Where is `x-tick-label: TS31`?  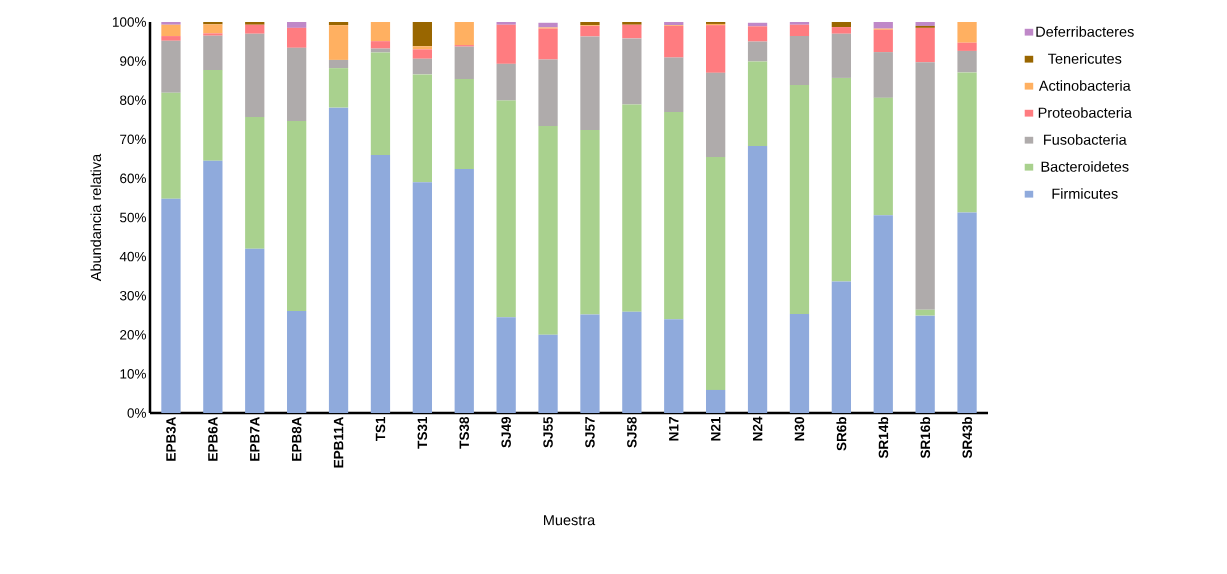
x-tick-label: TS31 is located at coordinates (422, 432).